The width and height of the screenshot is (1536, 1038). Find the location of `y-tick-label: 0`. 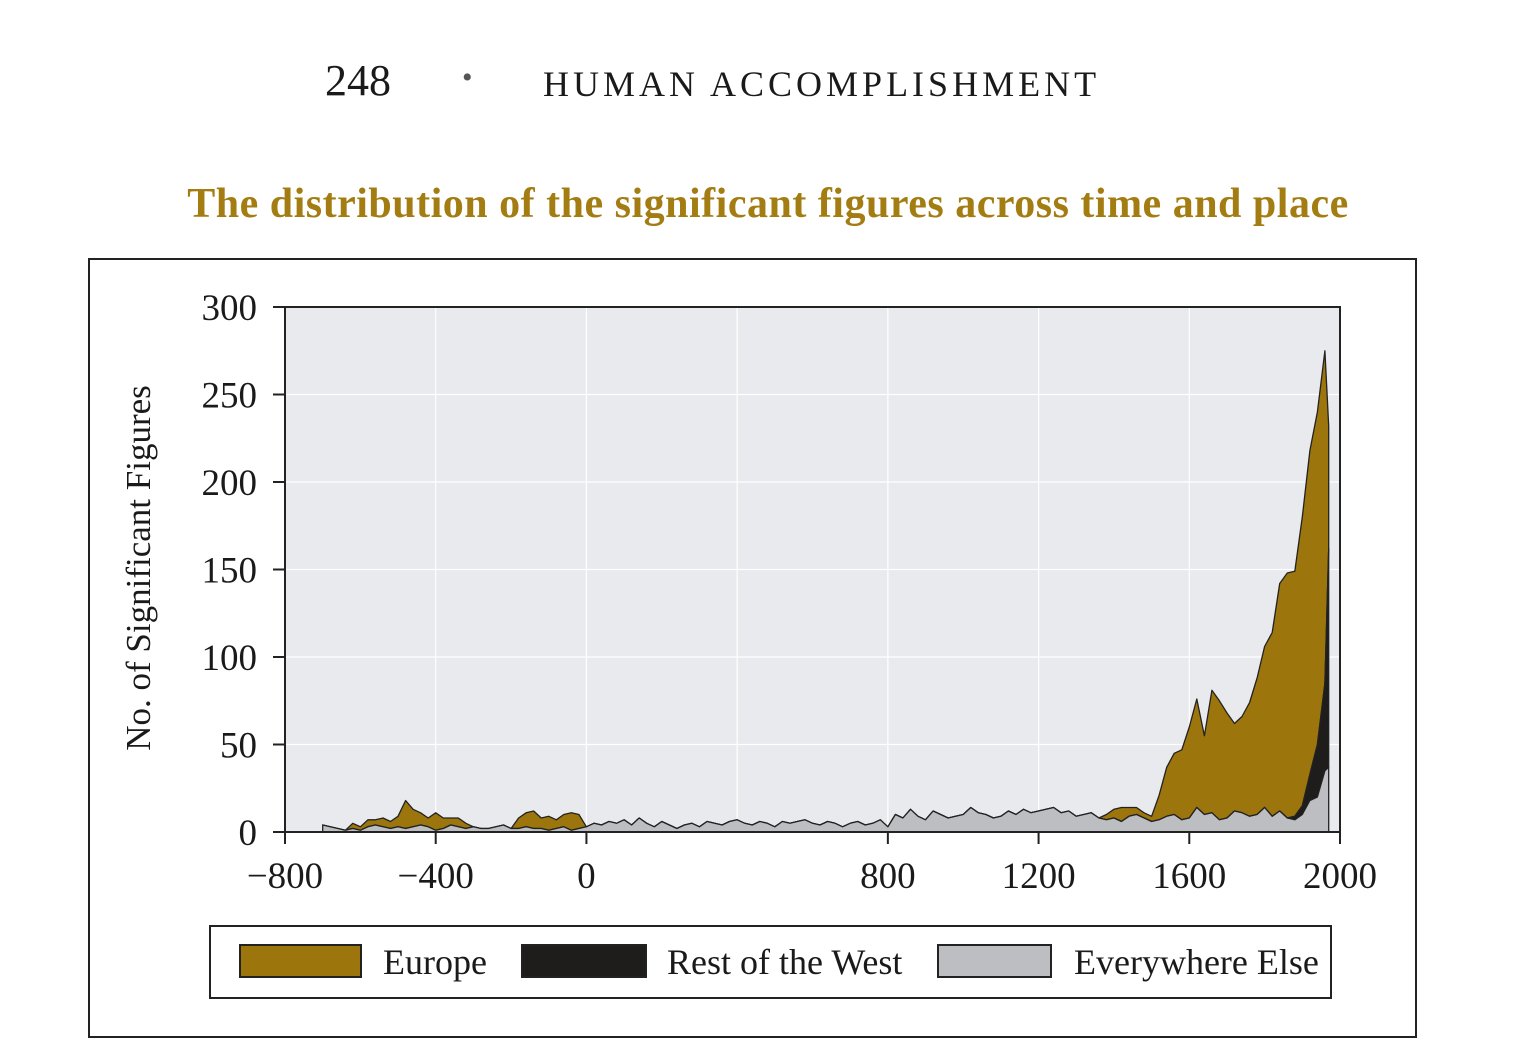

y-tick-label: 0 is located at coordinates (248, 833).